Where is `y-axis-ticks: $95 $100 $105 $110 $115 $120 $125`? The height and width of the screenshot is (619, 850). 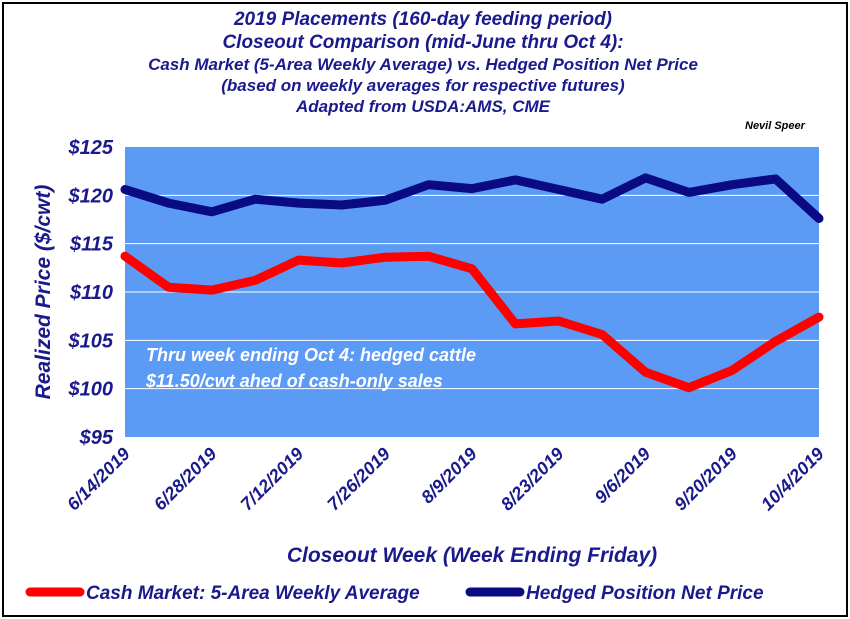
y-axis-ticks: $95 $100 $105 $110 $115 $120 $125 is located at coordinates (91, 293).